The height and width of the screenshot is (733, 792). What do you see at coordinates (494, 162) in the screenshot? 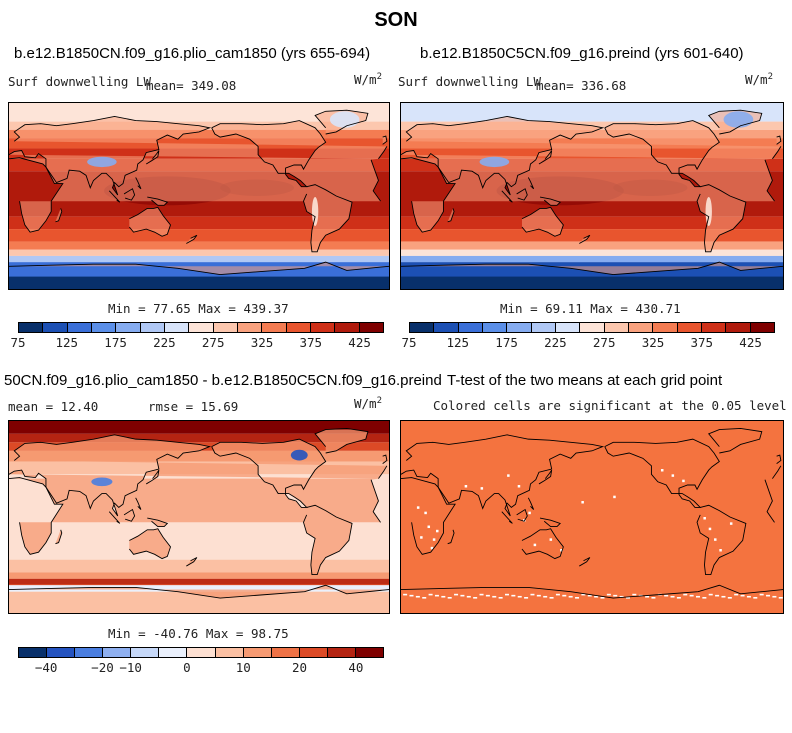
I see `tibet-cold-spot` at bounding box center [494, 162].